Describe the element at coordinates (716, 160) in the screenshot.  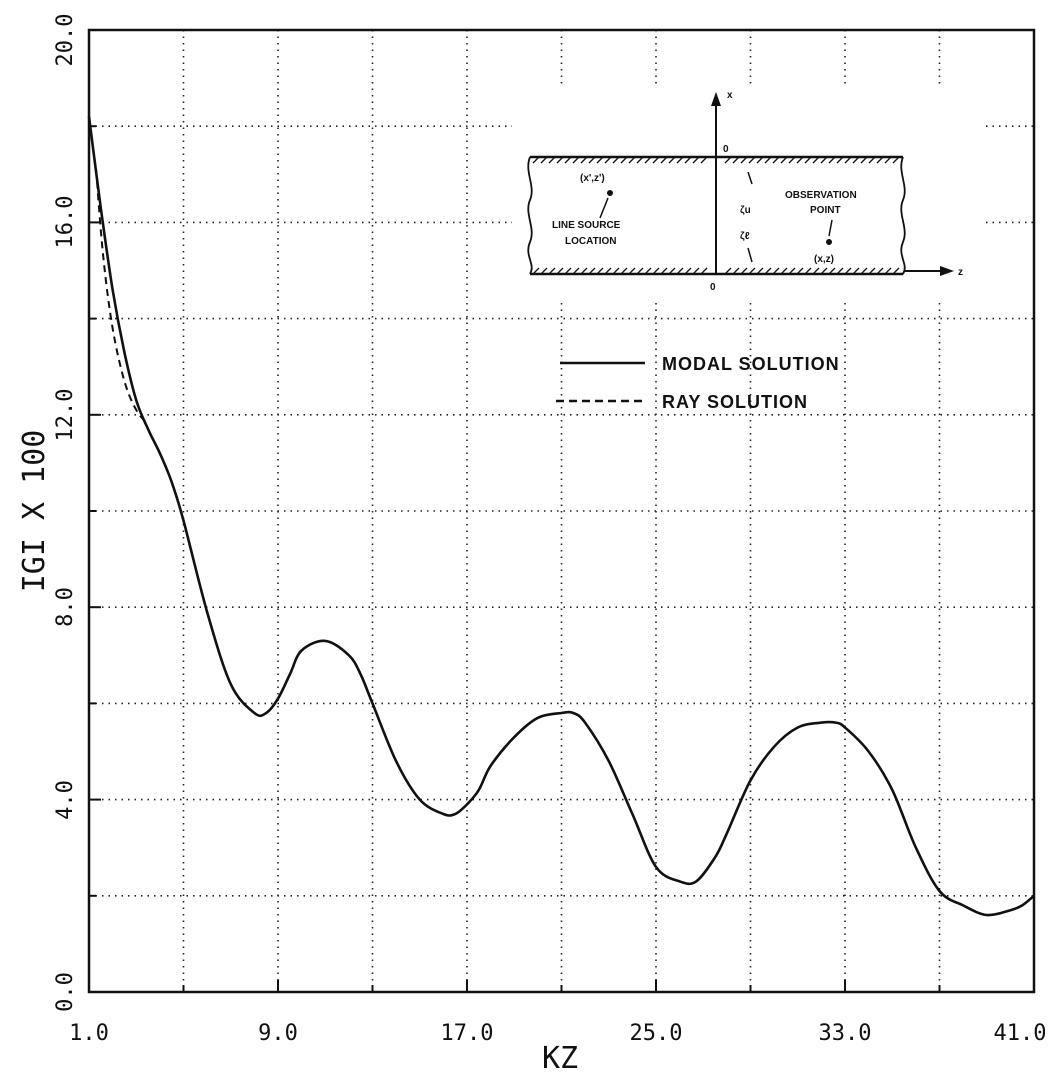
I see `inset-top-hatch` at that location.